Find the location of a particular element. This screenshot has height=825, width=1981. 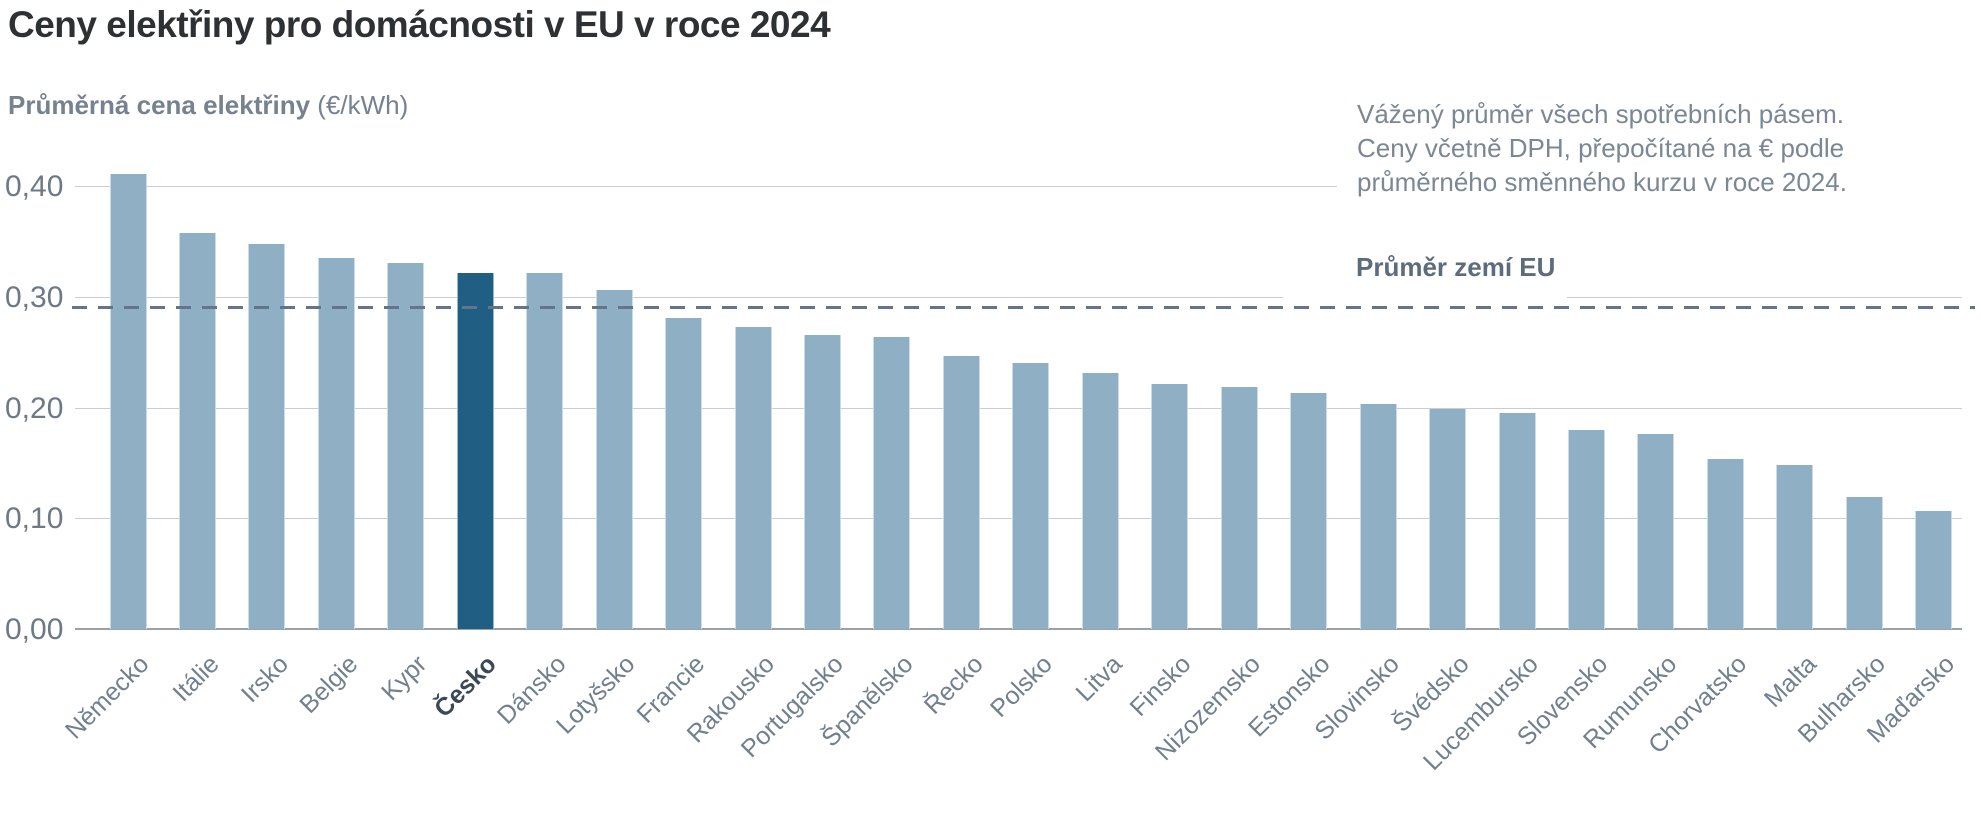

x-axis-label-litva: Litva is located at coordinates (1098, 679).